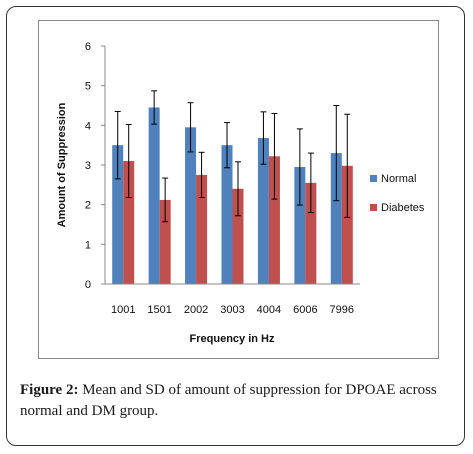 The image size is (473, 454). I want to click on y-tick-label: 4, so click(88, 126).